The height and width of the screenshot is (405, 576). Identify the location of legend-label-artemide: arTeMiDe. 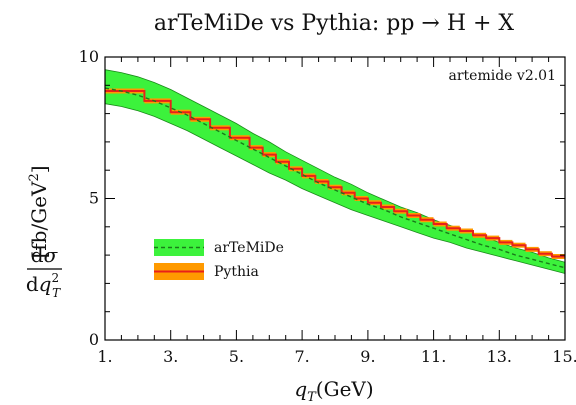
(249, 248).